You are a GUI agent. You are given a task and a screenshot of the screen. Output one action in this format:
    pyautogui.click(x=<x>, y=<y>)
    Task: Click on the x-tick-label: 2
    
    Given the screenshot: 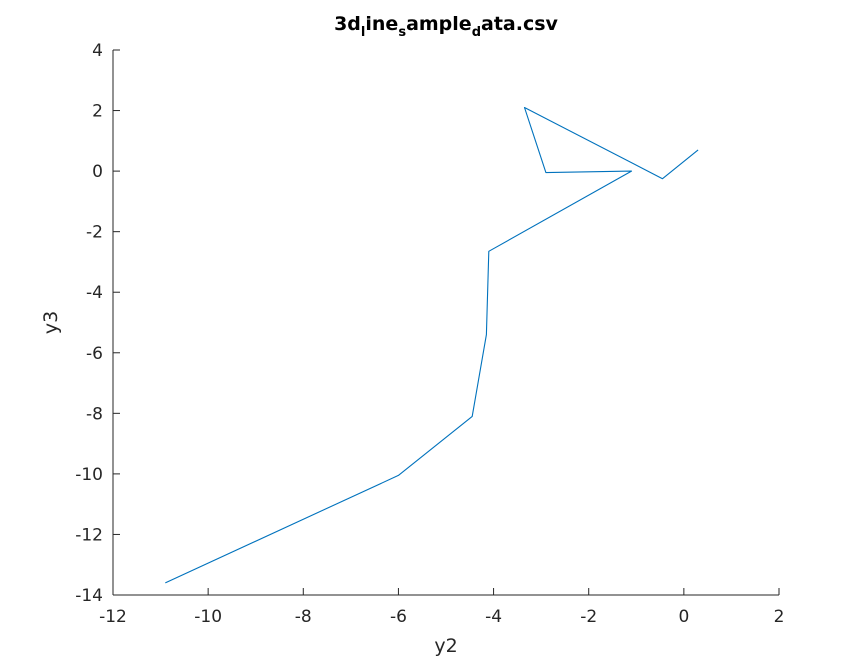 What is the action you would take?
    pyautogui.click(x=779, y=617)
    